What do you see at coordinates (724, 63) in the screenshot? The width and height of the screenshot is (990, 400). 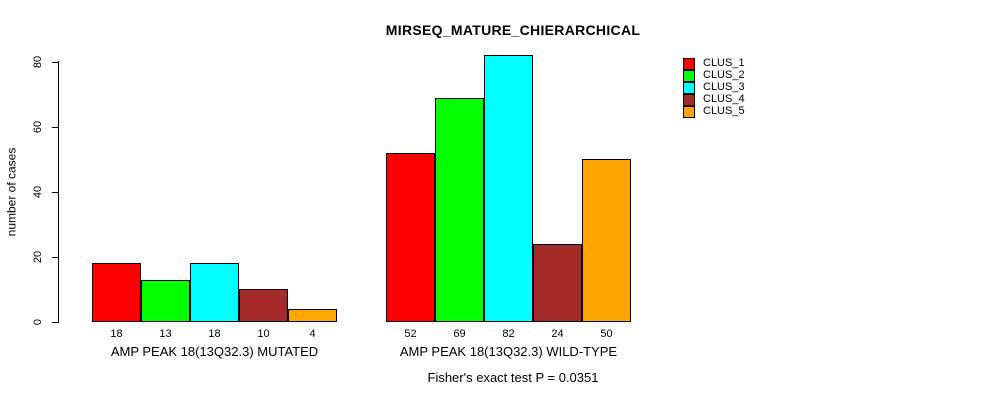 I see `legend-label: CLUS_1` at bounding box center [724, 63].